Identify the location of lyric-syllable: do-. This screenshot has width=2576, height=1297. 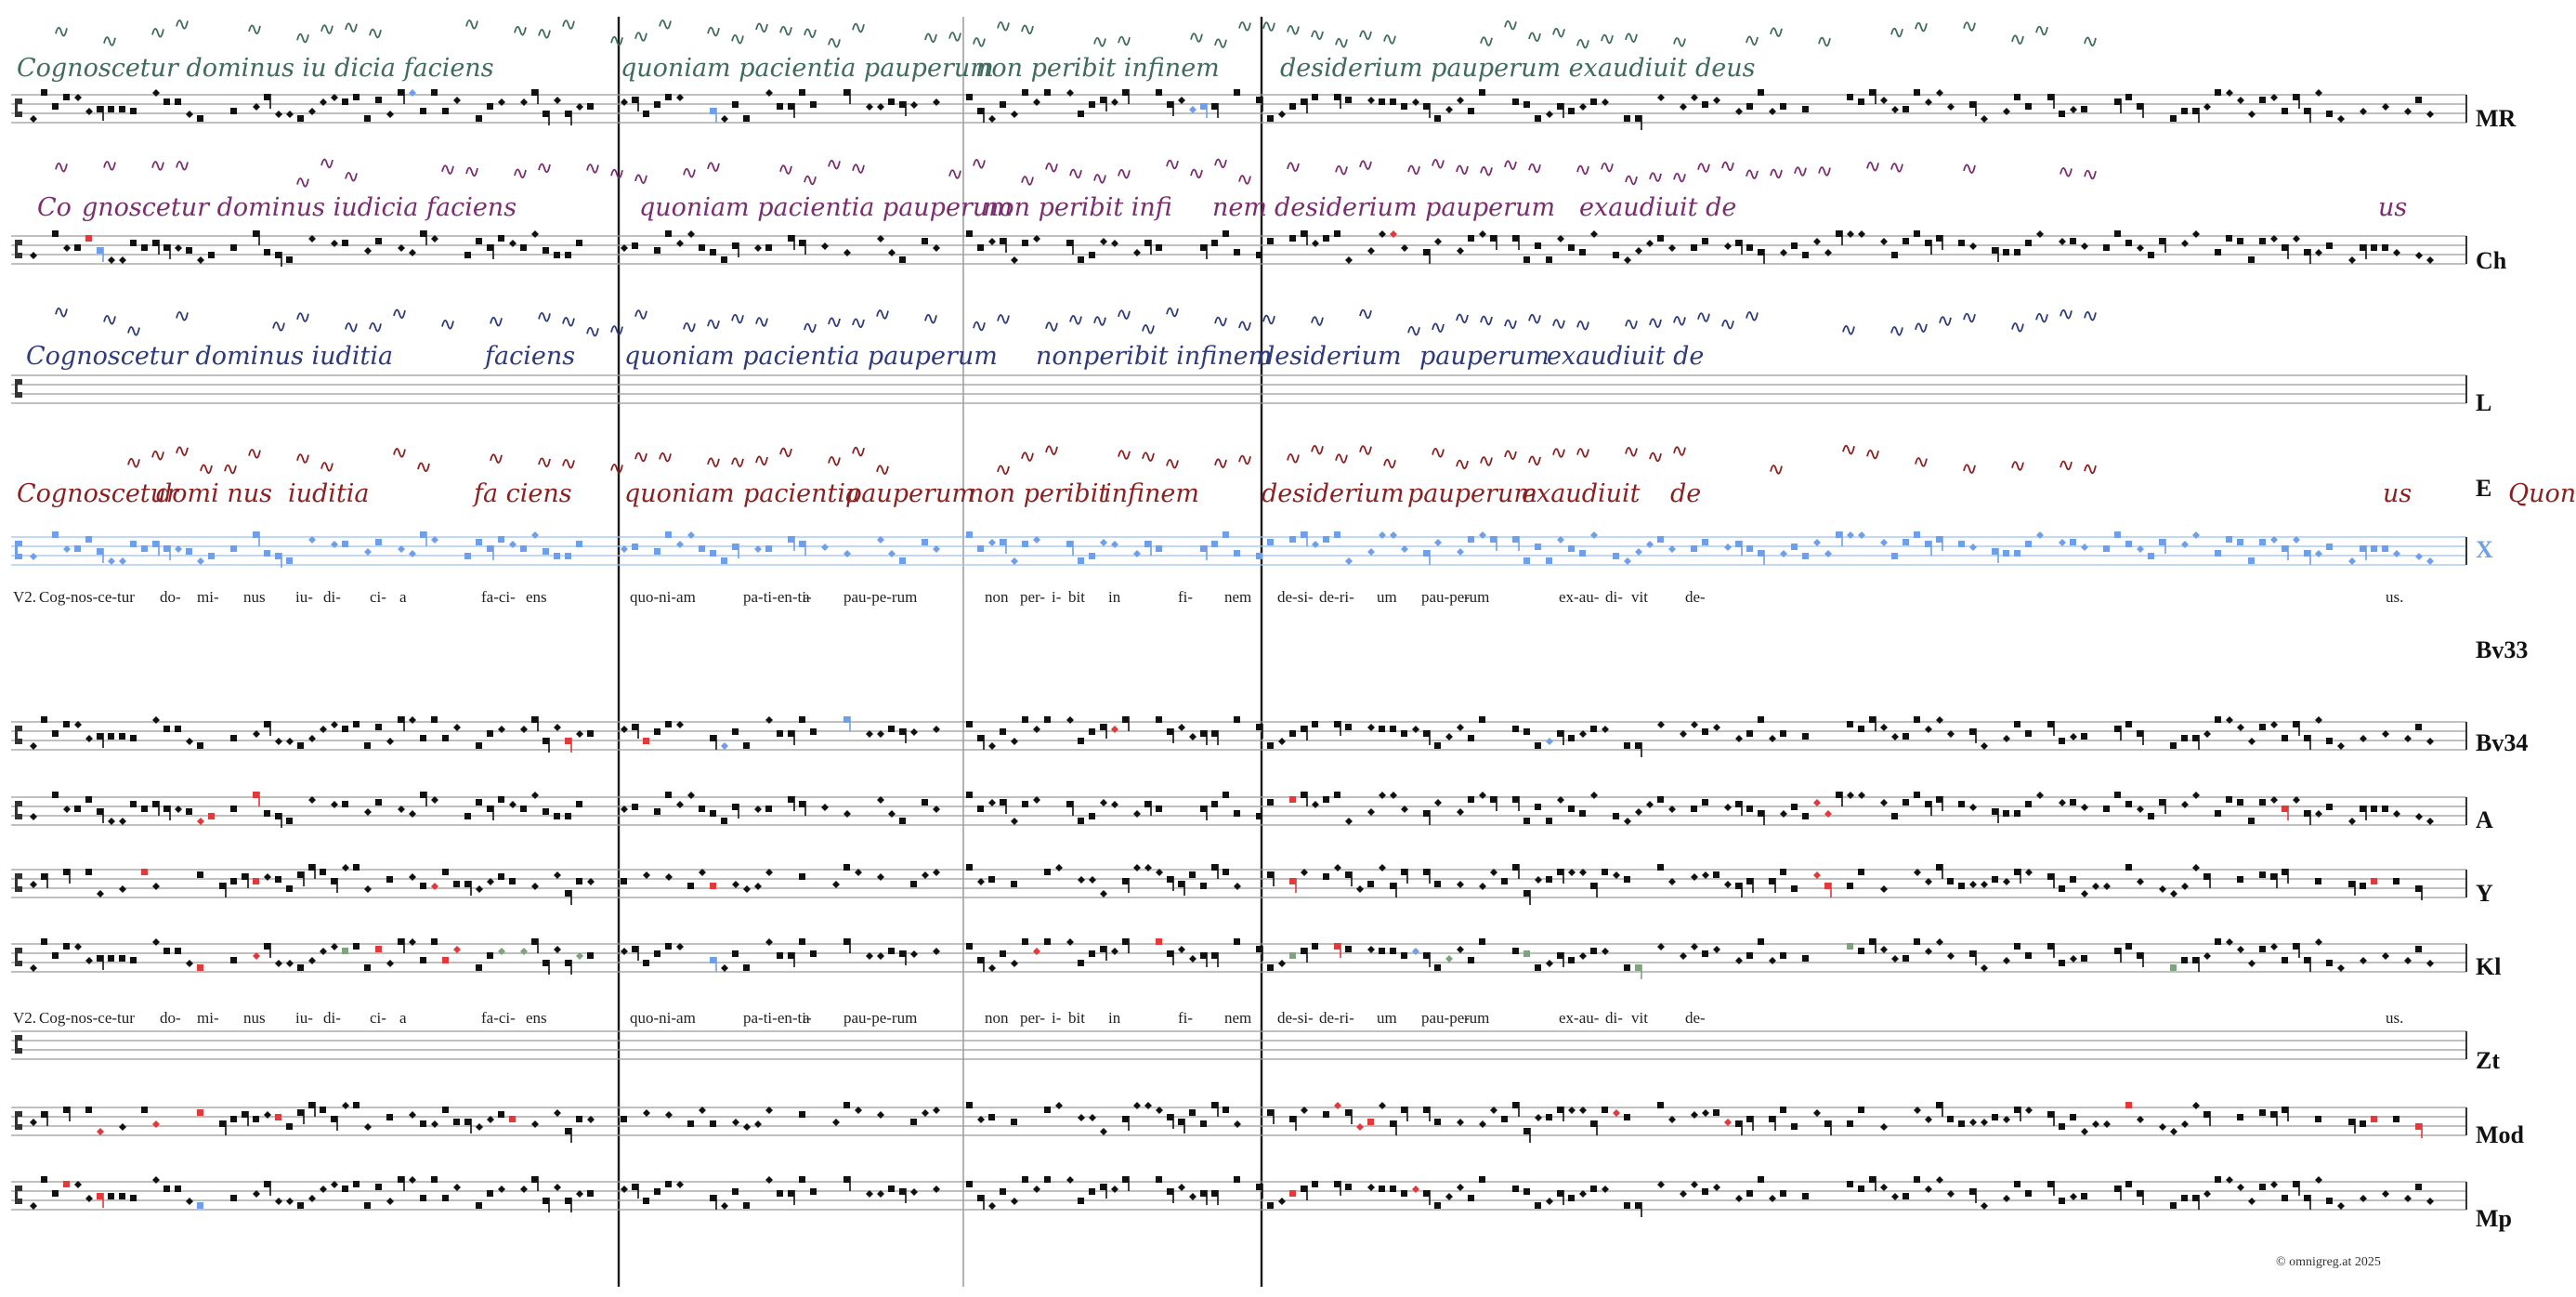
(170, 597).